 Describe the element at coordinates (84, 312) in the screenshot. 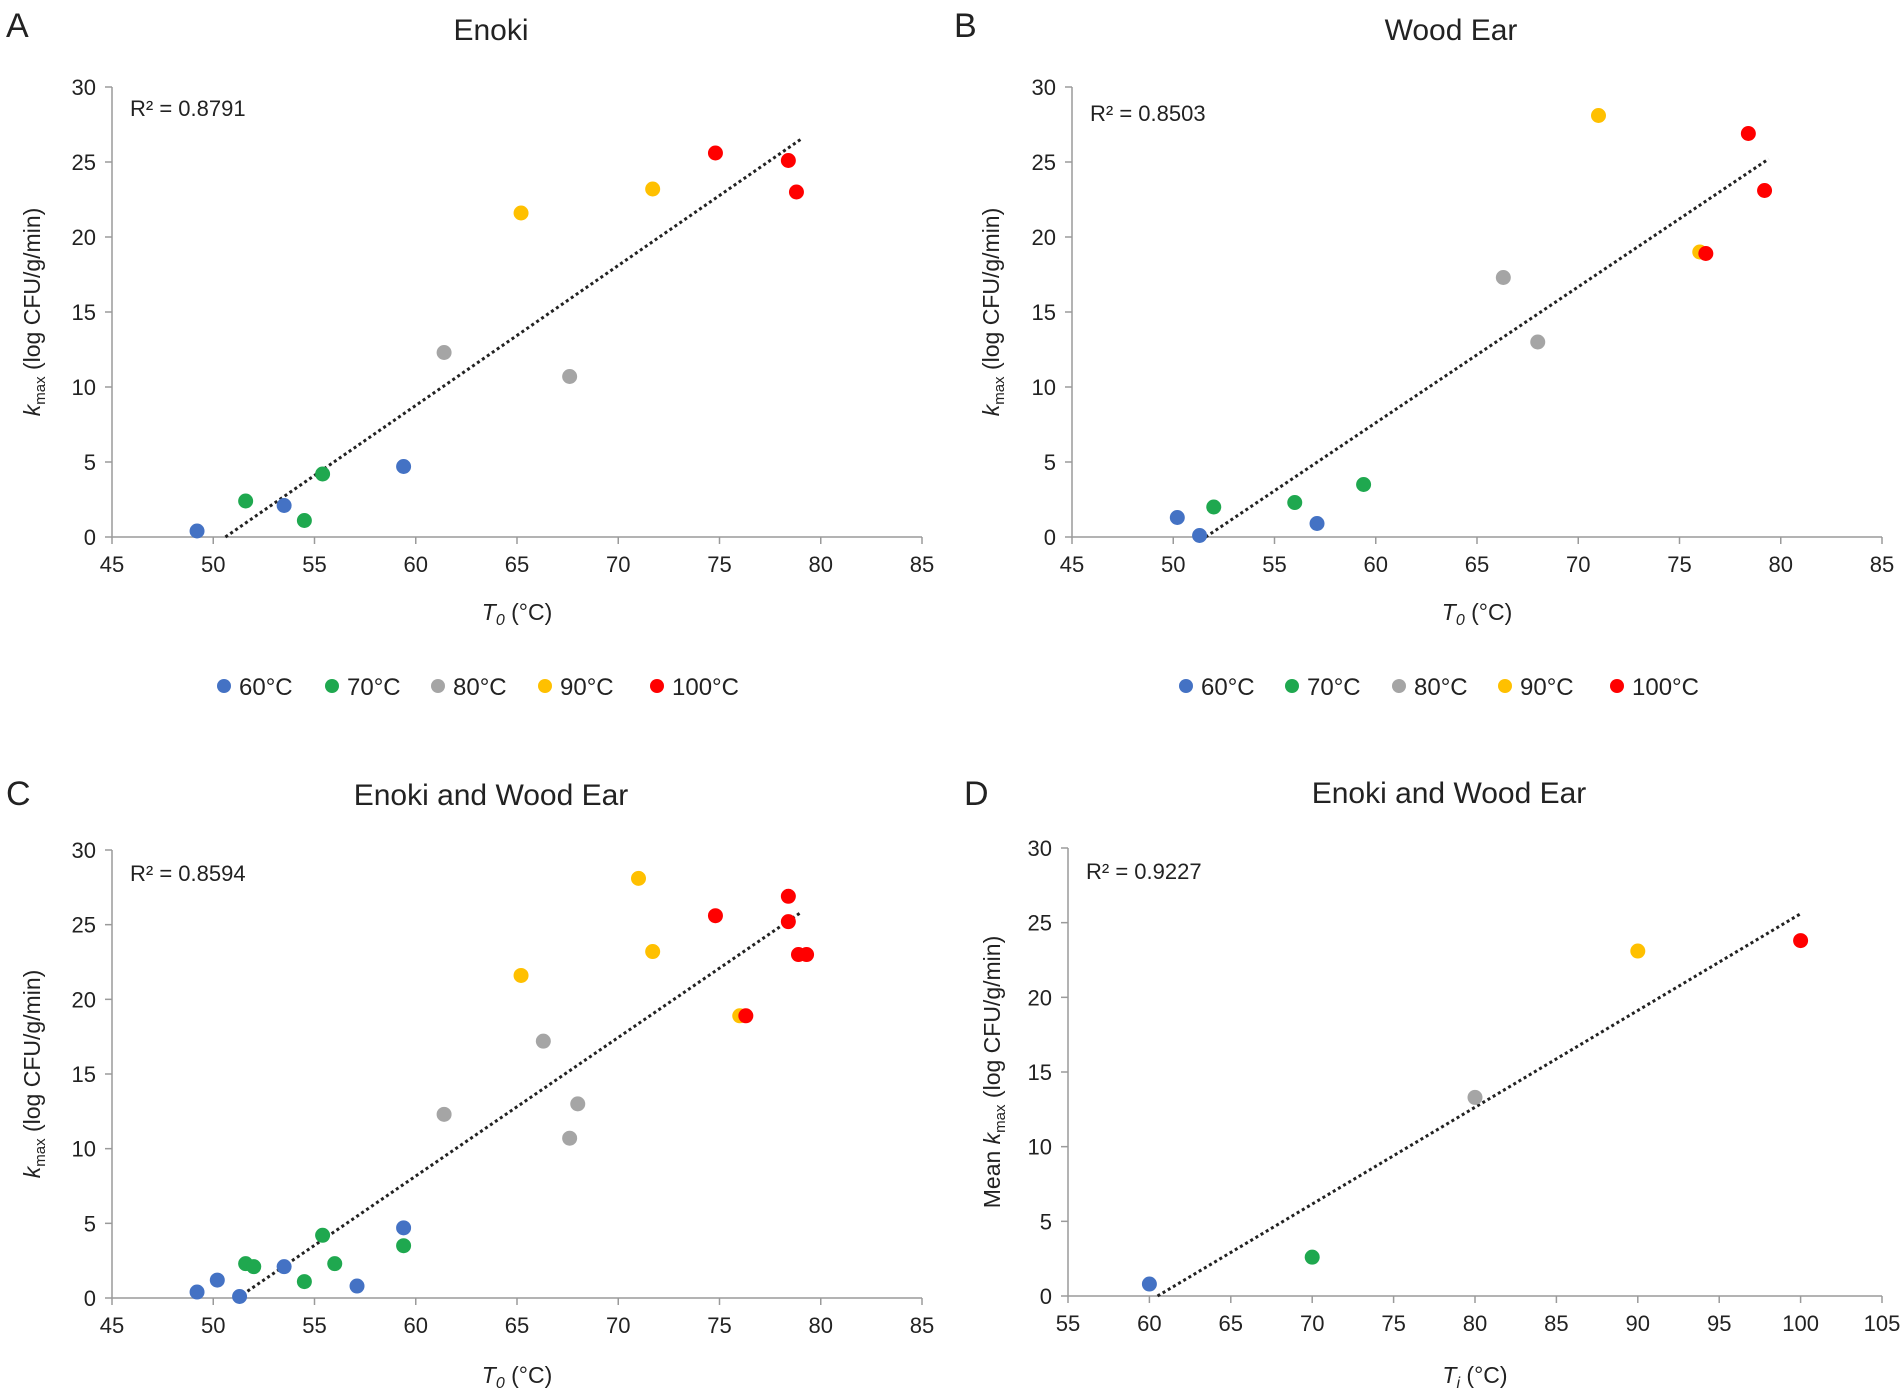

I see `y-tick-label: 15` at that location.